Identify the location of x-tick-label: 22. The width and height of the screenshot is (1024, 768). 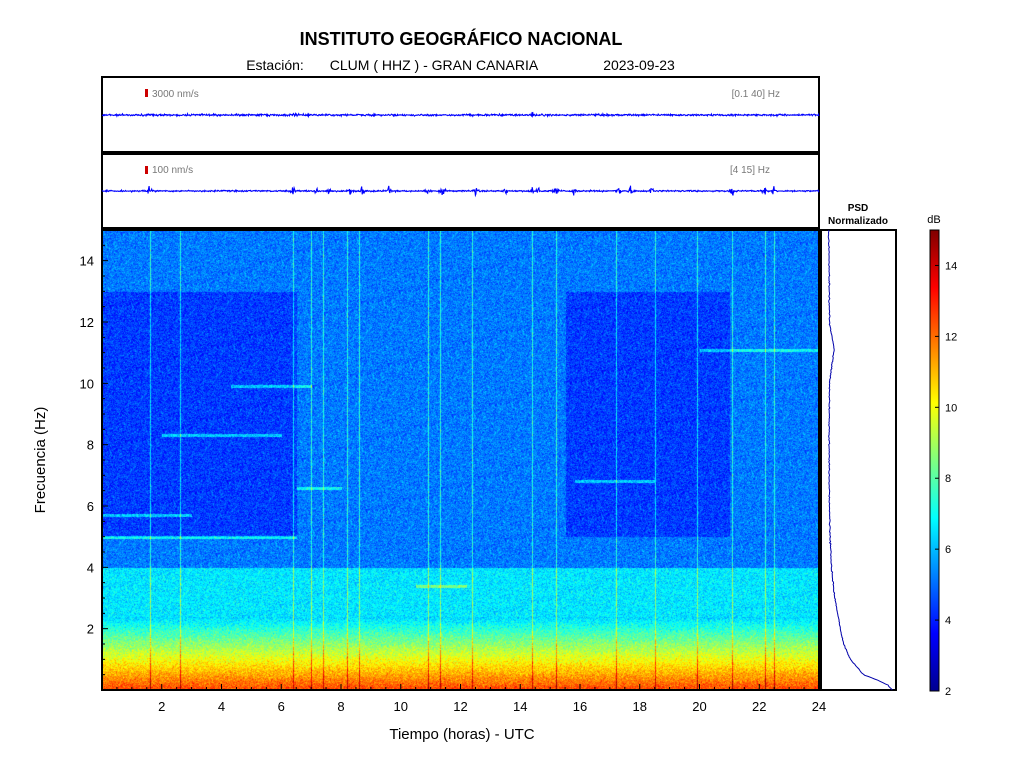
(759, 706).